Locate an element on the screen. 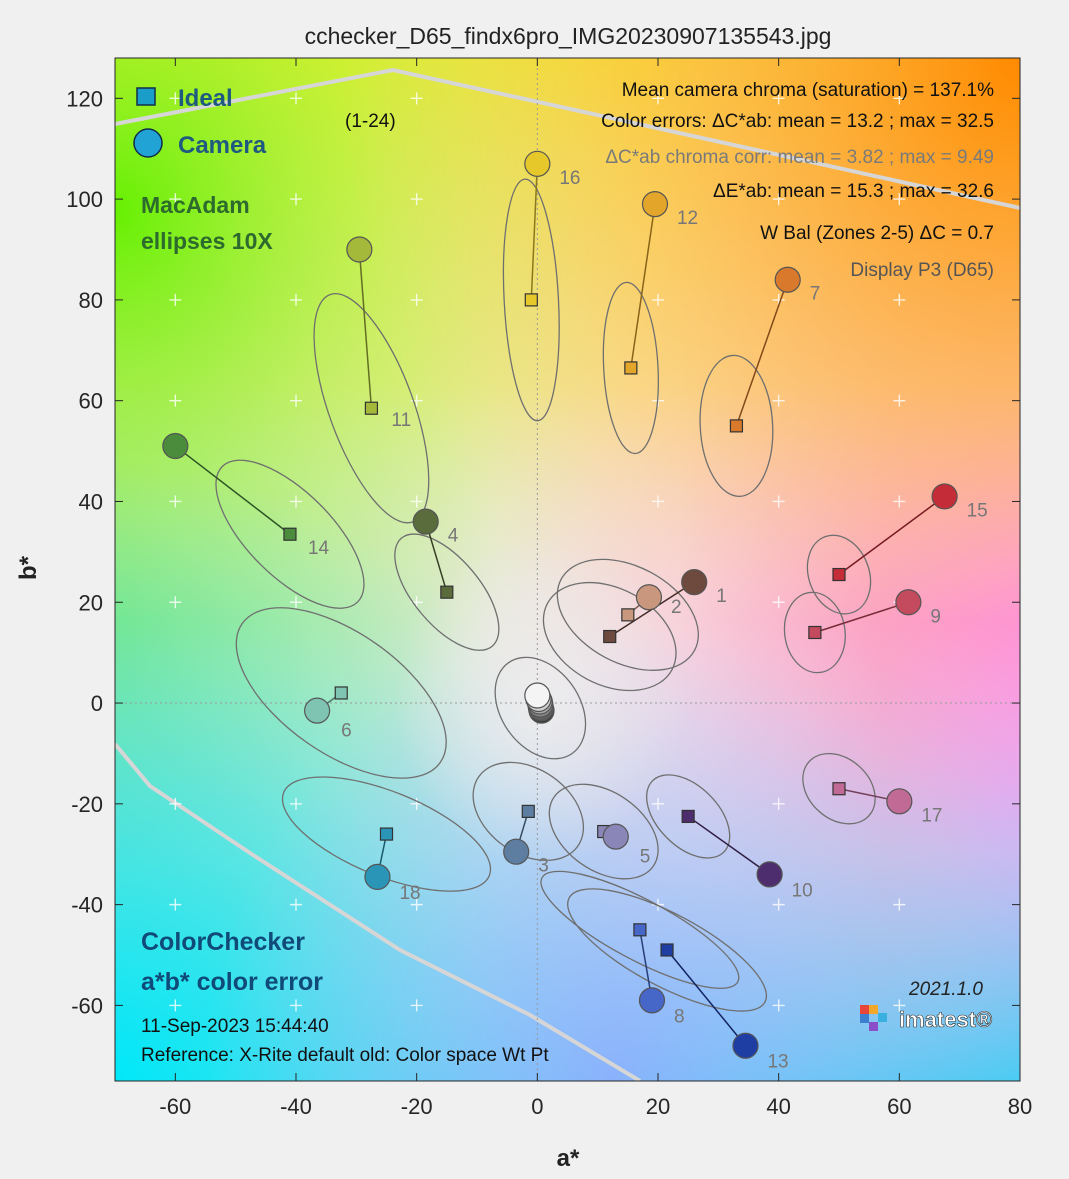  y-tick-label: 20 is located at coordinates (91, 602).